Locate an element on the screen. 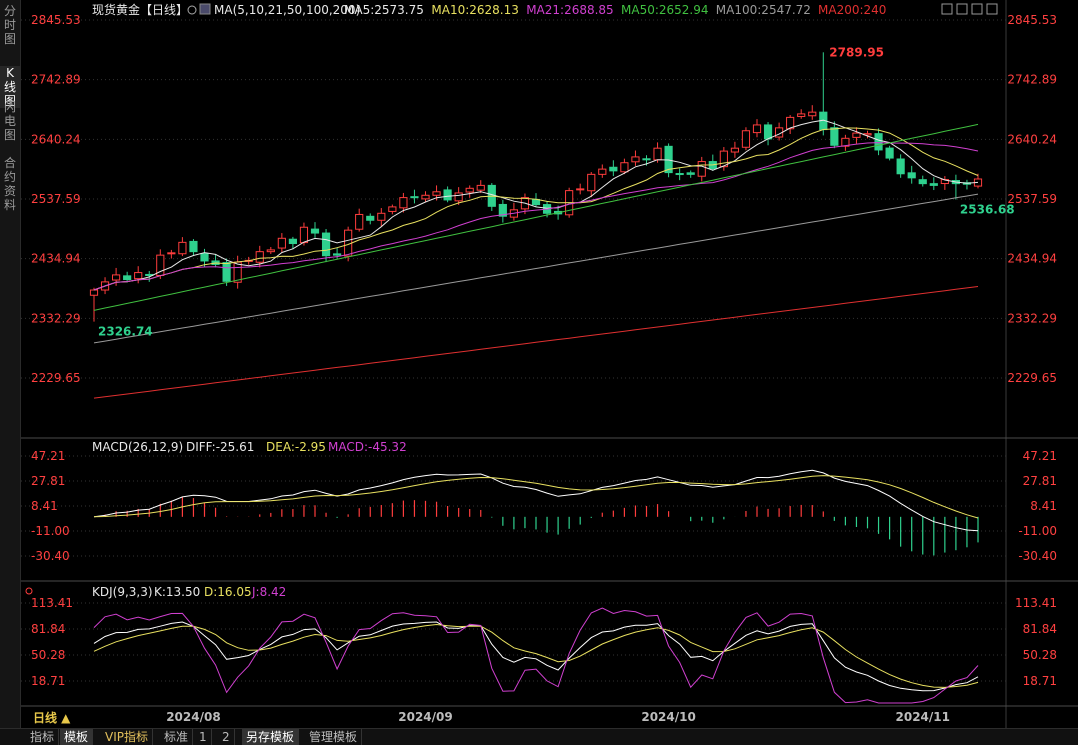 Image resolution: width=1078 pixels, height=745 pixels. footer-tab-4: 标准 is located at coordinates (177, 737).